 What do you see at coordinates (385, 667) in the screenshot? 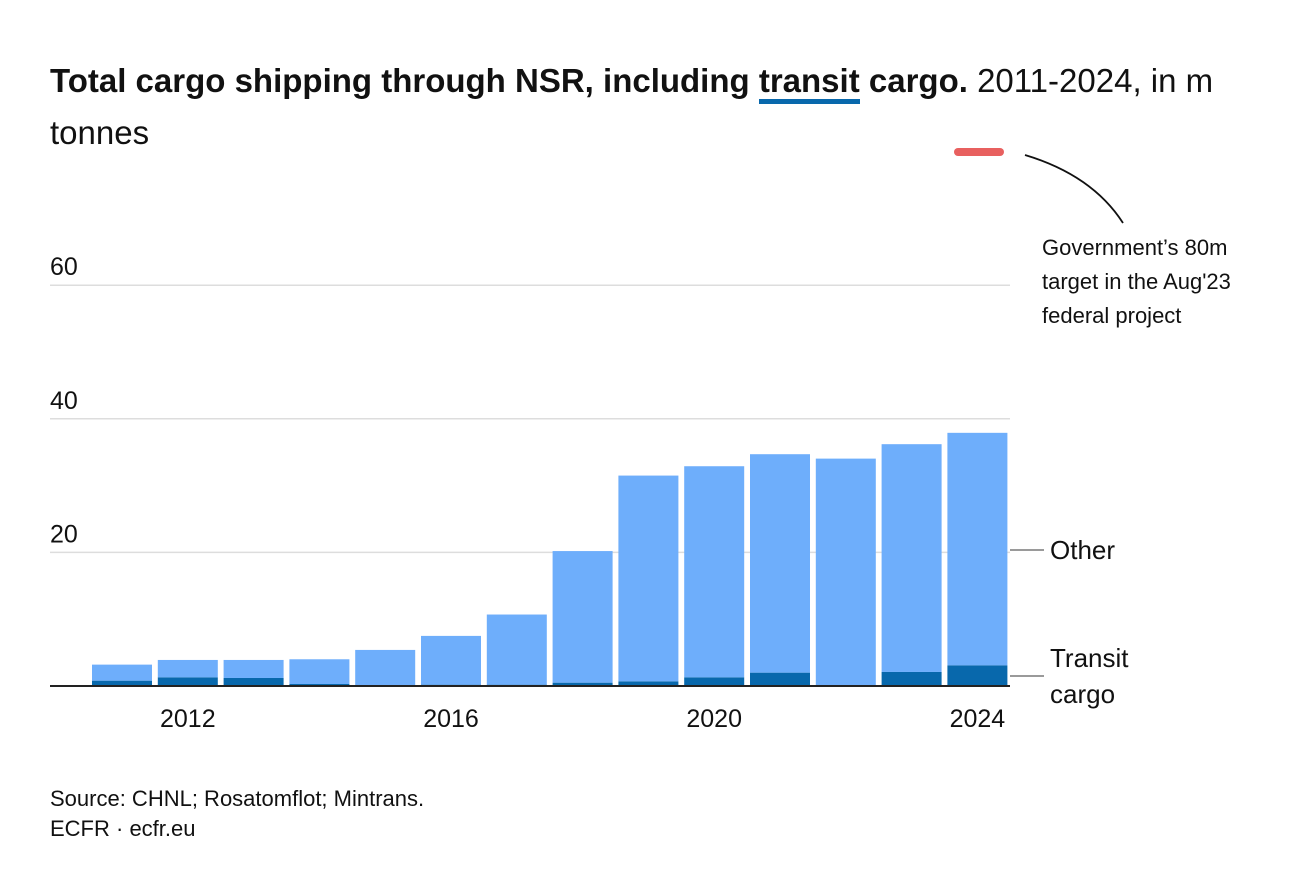
I see `bar-other-2015` at bounding box center [385, 667].